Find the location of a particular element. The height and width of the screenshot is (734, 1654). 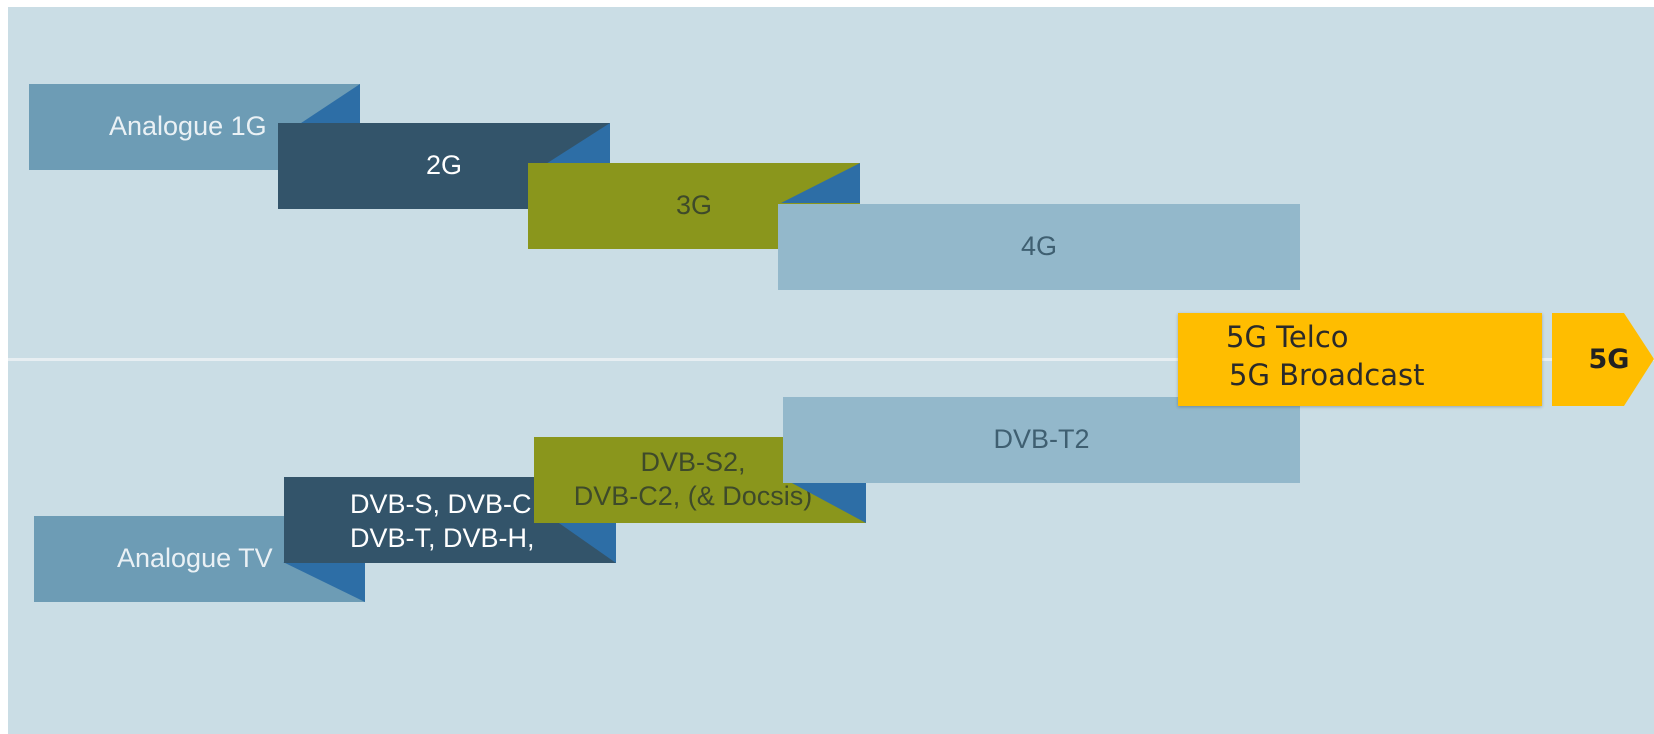

2g-label: 2G is located at coordinates (444, 165).